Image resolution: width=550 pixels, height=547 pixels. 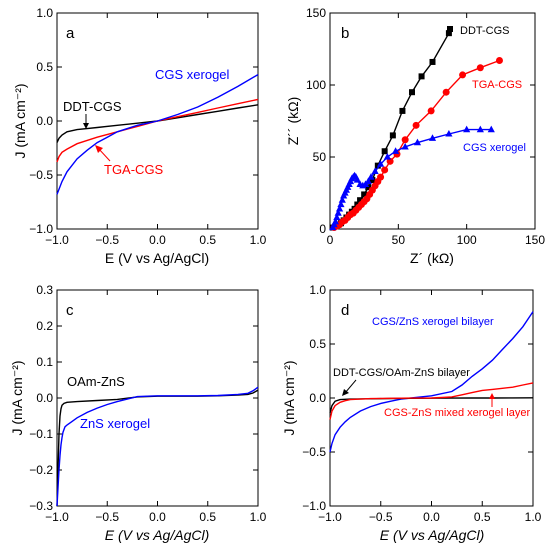 I want to click on annotation-zns-xerogel-c: ZnS xerogel, so click(x=115, y=423).